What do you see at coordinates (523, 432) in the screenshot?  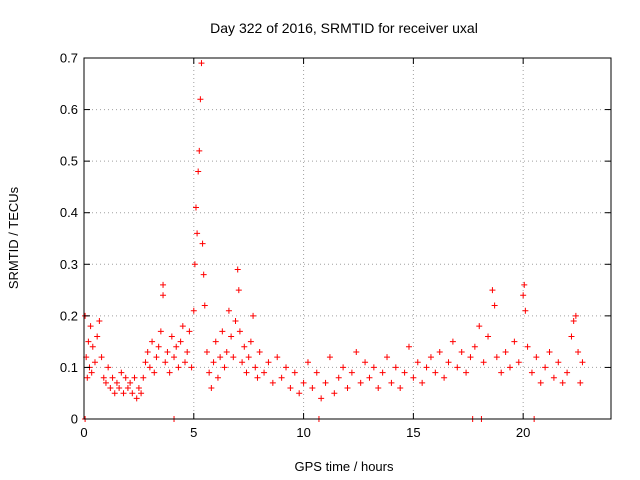 I see `x-tick-label: 20` at bounding box center [523, 432].